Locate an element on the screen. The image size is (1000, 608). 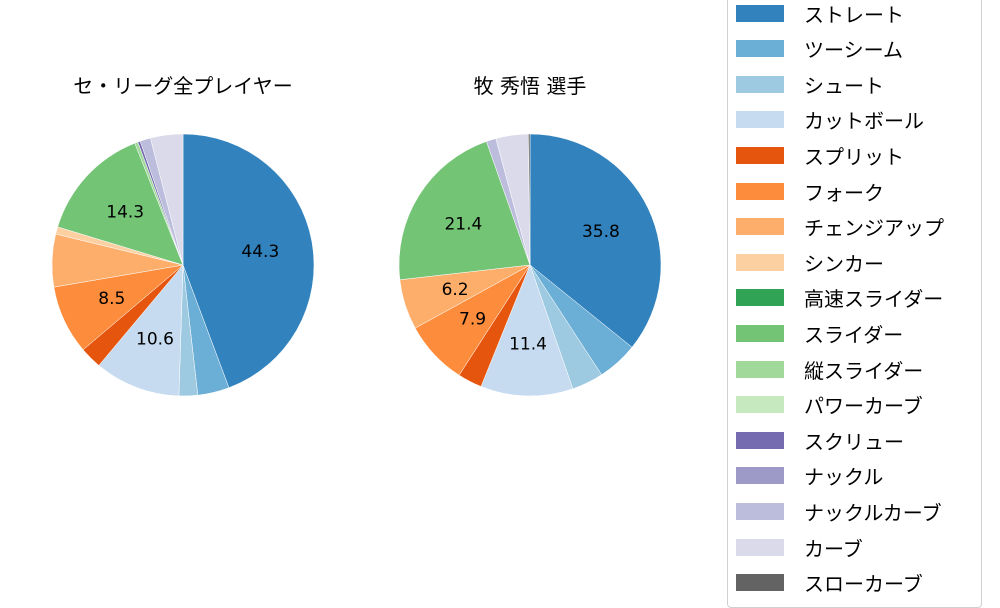
pie-slice-label: 21.4 is located at coordinates (463, 224).